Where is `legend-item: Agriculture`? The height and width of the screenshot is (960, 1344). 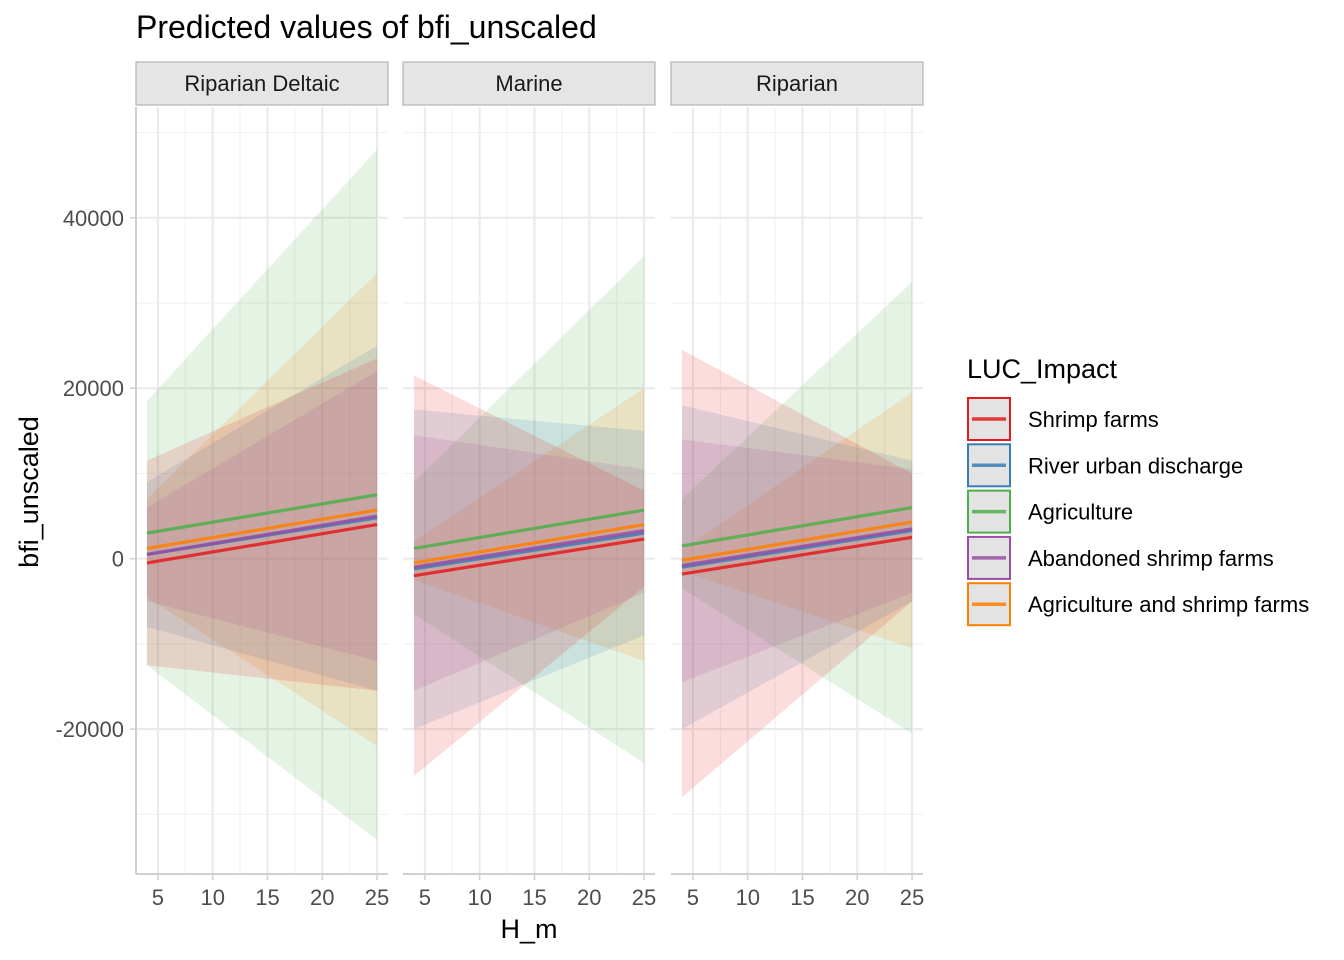
legend-item: Agriculture is located at coordinates (1050, 511).